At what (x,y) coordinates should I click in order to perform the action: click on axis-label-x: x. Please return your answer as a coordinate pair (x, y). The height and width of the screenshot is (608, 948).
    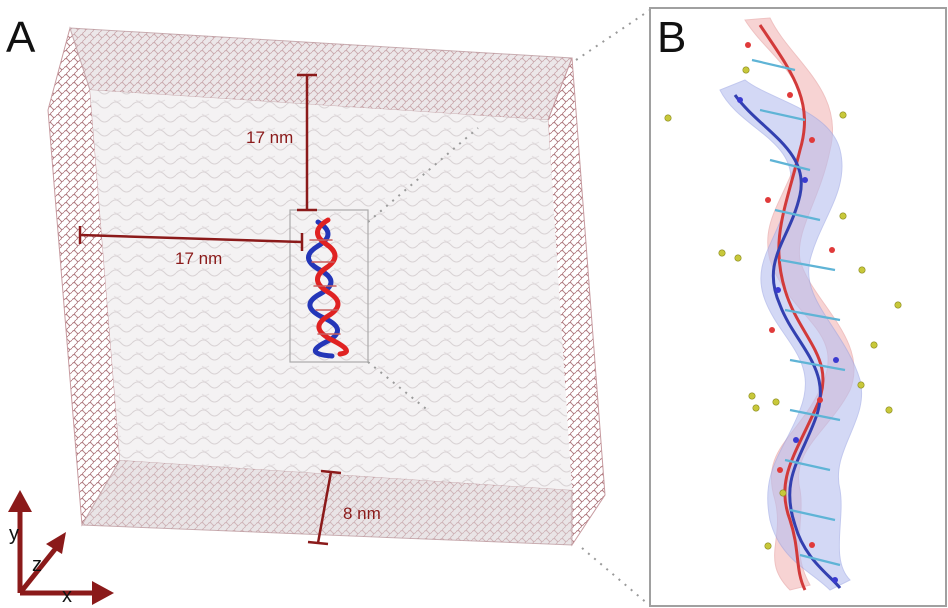
    Looking at the image, I should click on (67, 596).